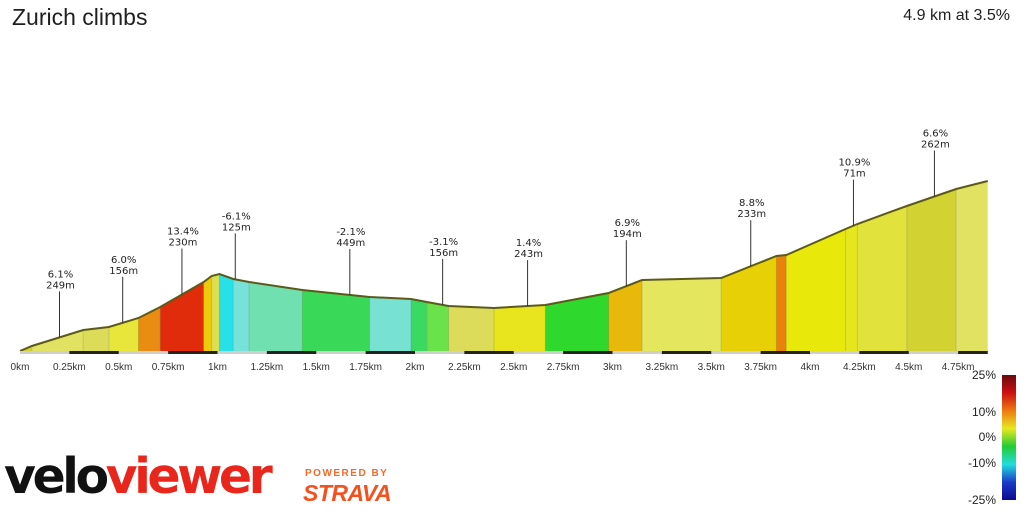 Image resolution: width=1024 pixels, height=512 pixels. What do you see at coordinates (217, 367) in the screenshot?
I see `x-tick-label: 1km` at bounding box center [217, 367].